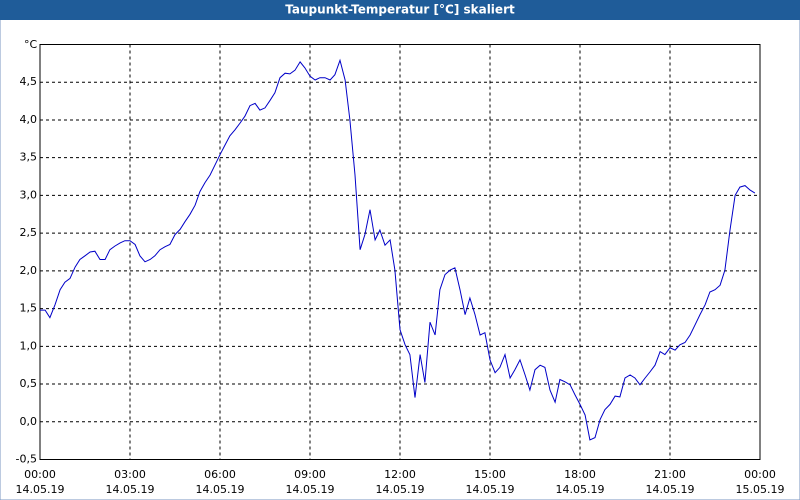 Image resolution: width=800 pixels, height=500 pixels. I want to click on x-tick-date: 15.05.19, so click(760, 489).